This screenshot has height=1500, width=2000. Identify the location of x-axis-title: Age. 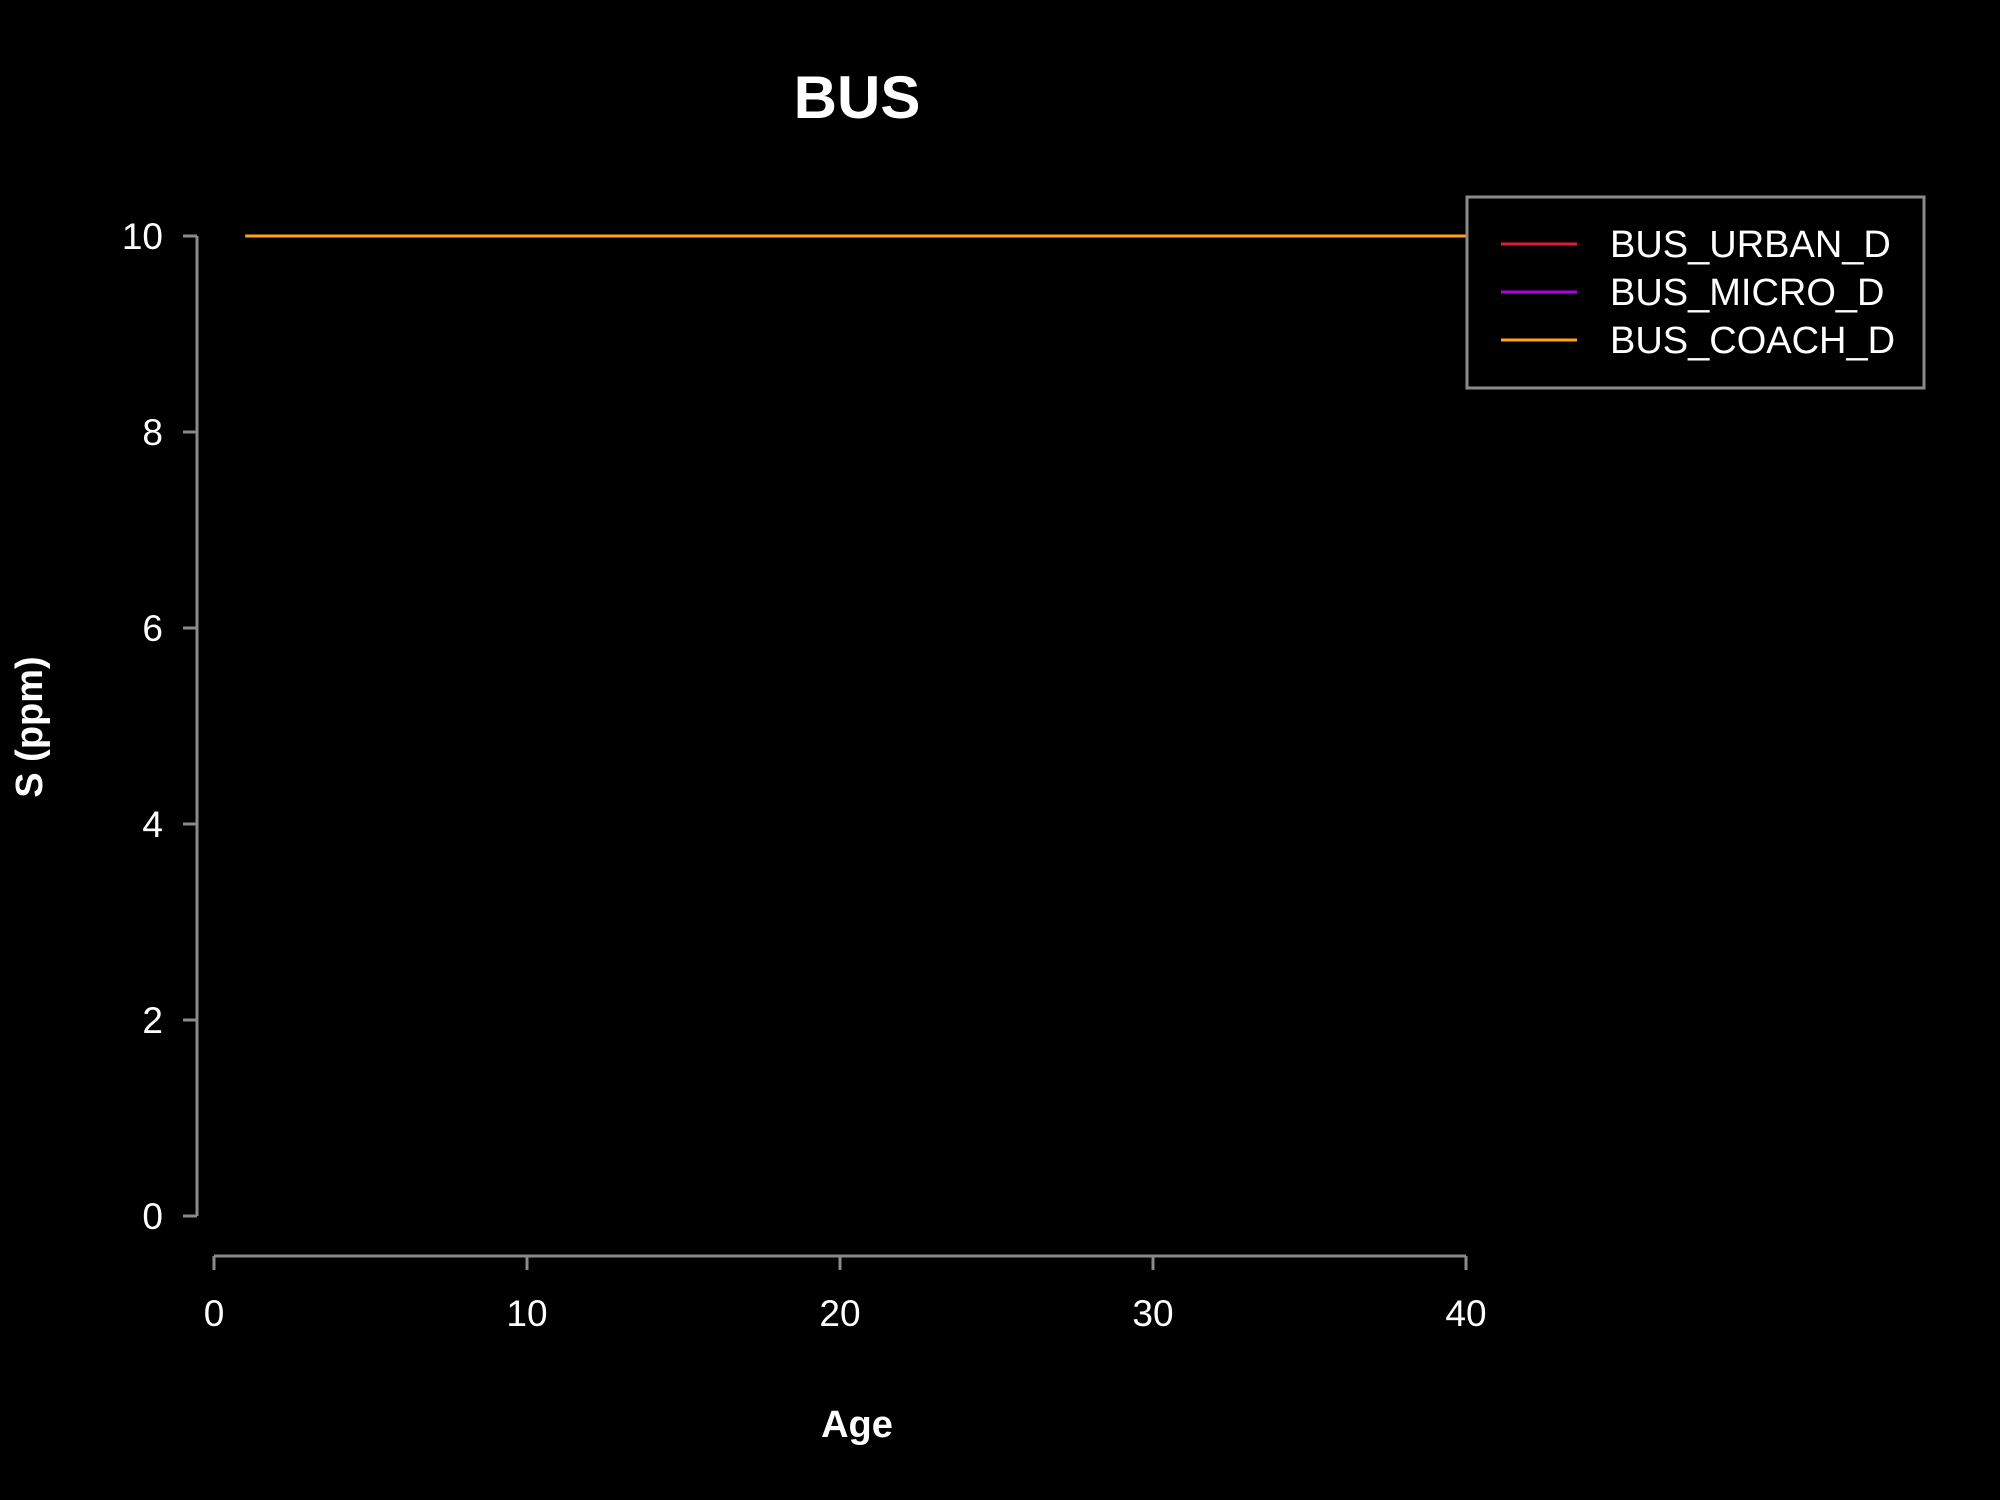
(857, 1425).